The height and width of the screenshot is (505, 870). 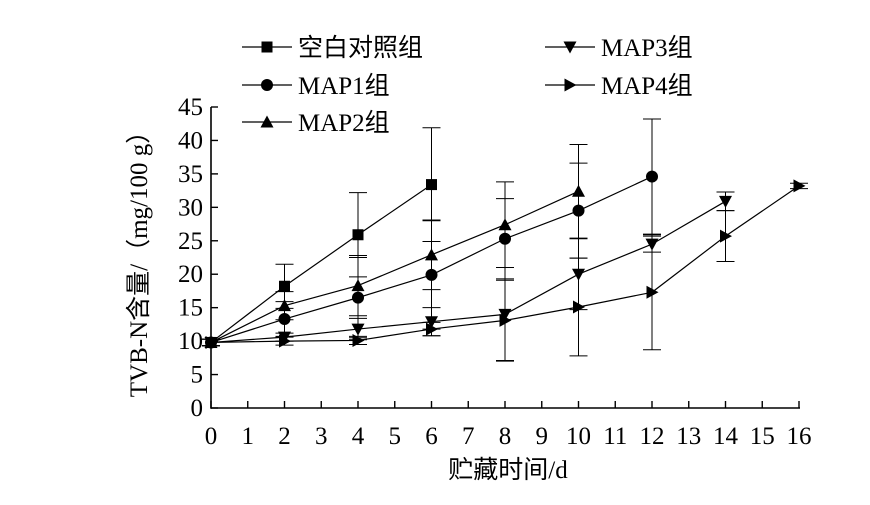 I want to click on x-tick-label: 8, so click(x=505, y=436).